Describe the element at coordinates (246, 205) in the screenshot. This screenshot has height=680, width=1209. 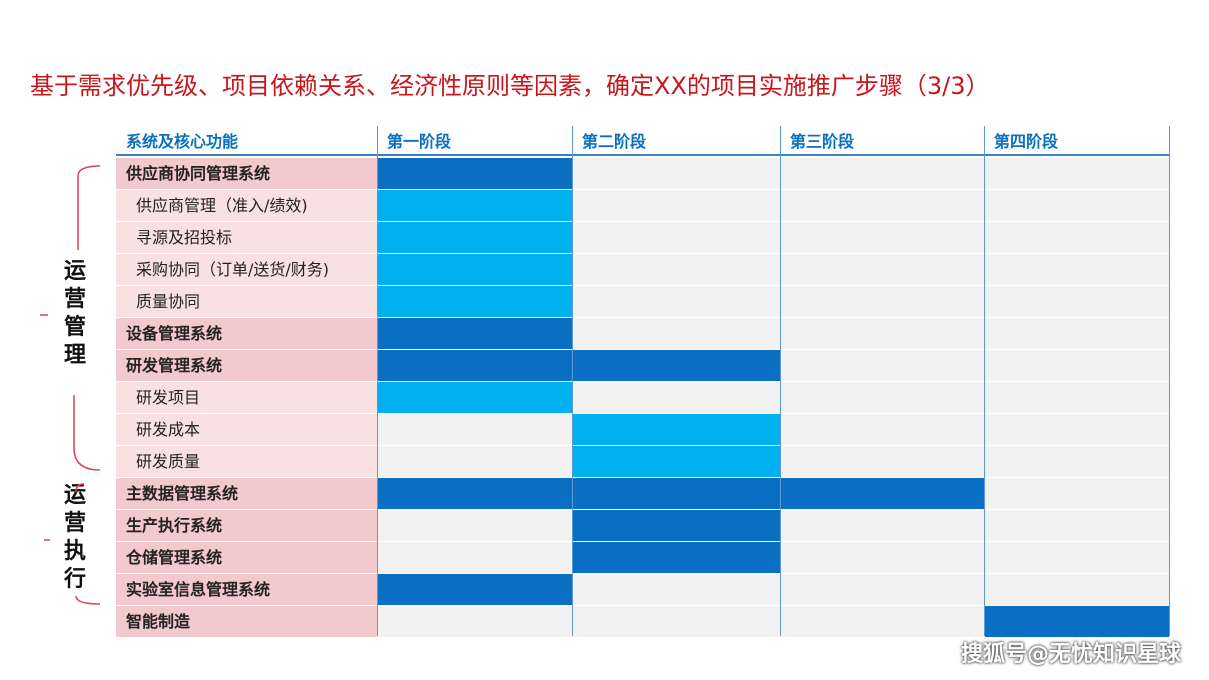
I see `row-label-2: 供应商管理（准入/绩效)` at that location.